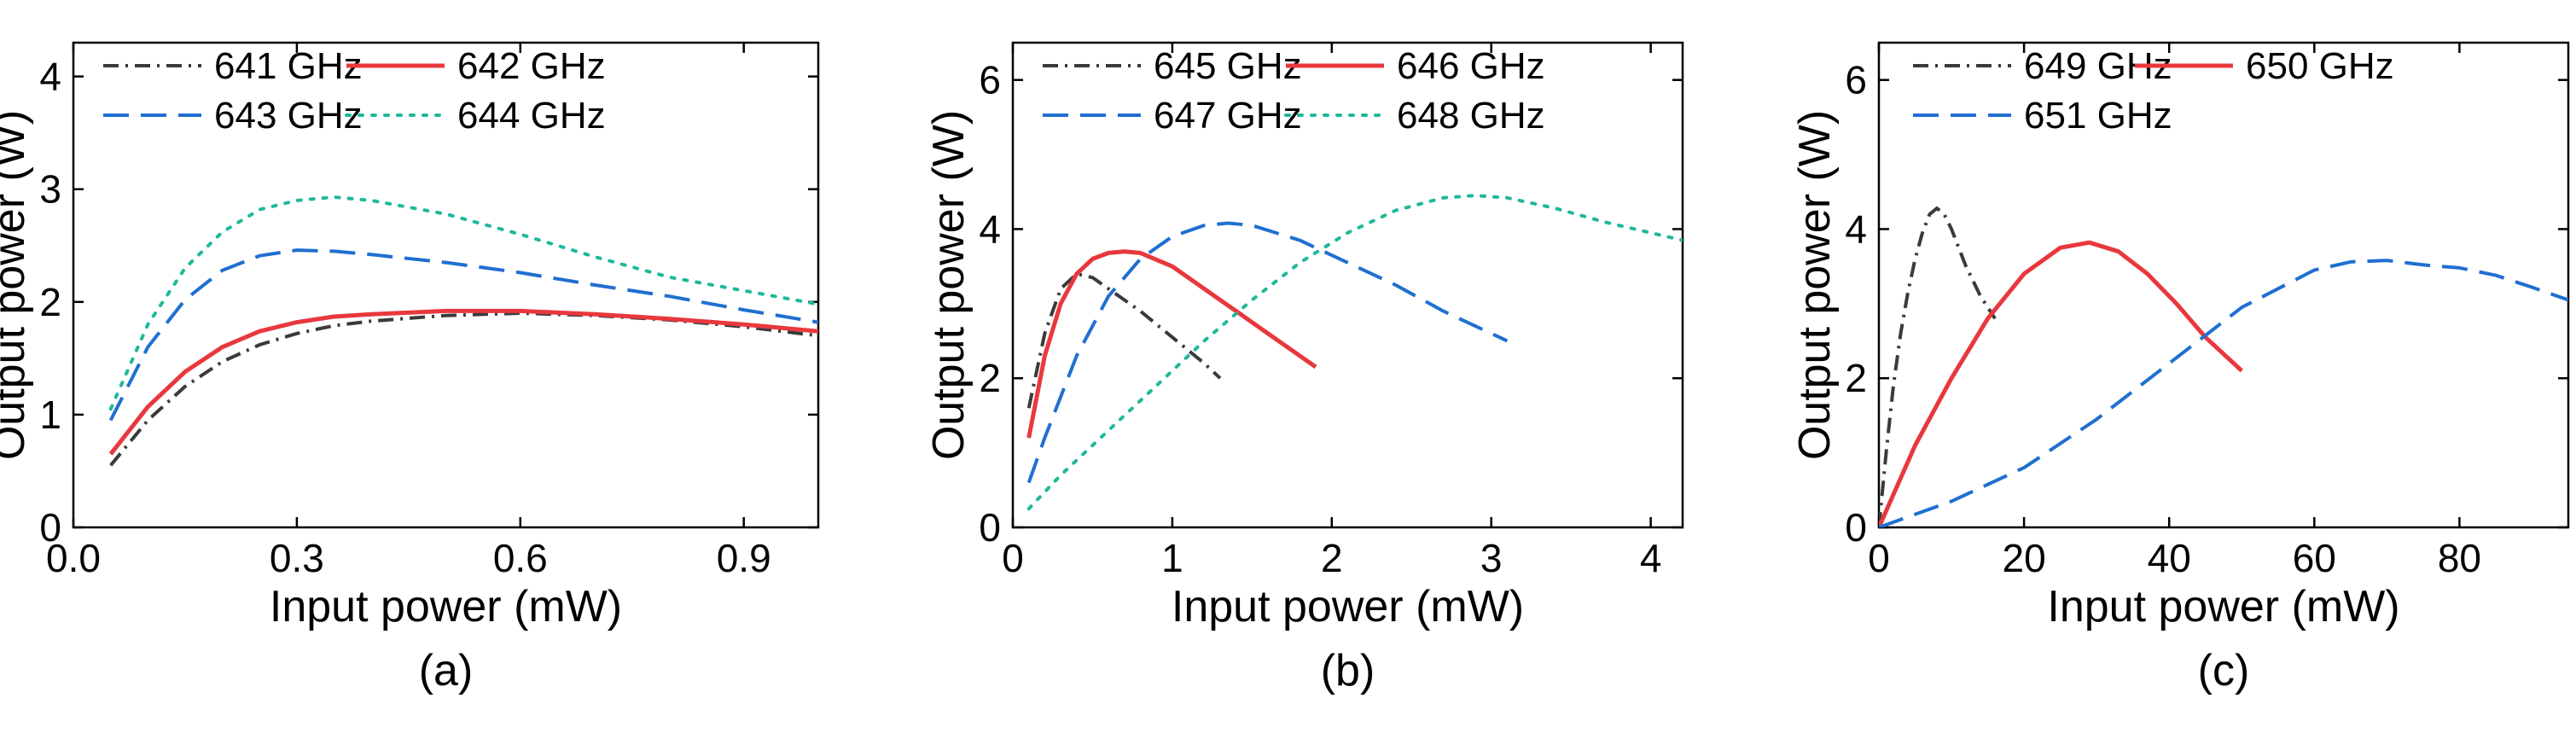 The image size is (2576, 739). What do you see at coordinates (2314, 558) in the screenshot?
I see `x-tick-label: 60` at bounding box center [2314, 558].